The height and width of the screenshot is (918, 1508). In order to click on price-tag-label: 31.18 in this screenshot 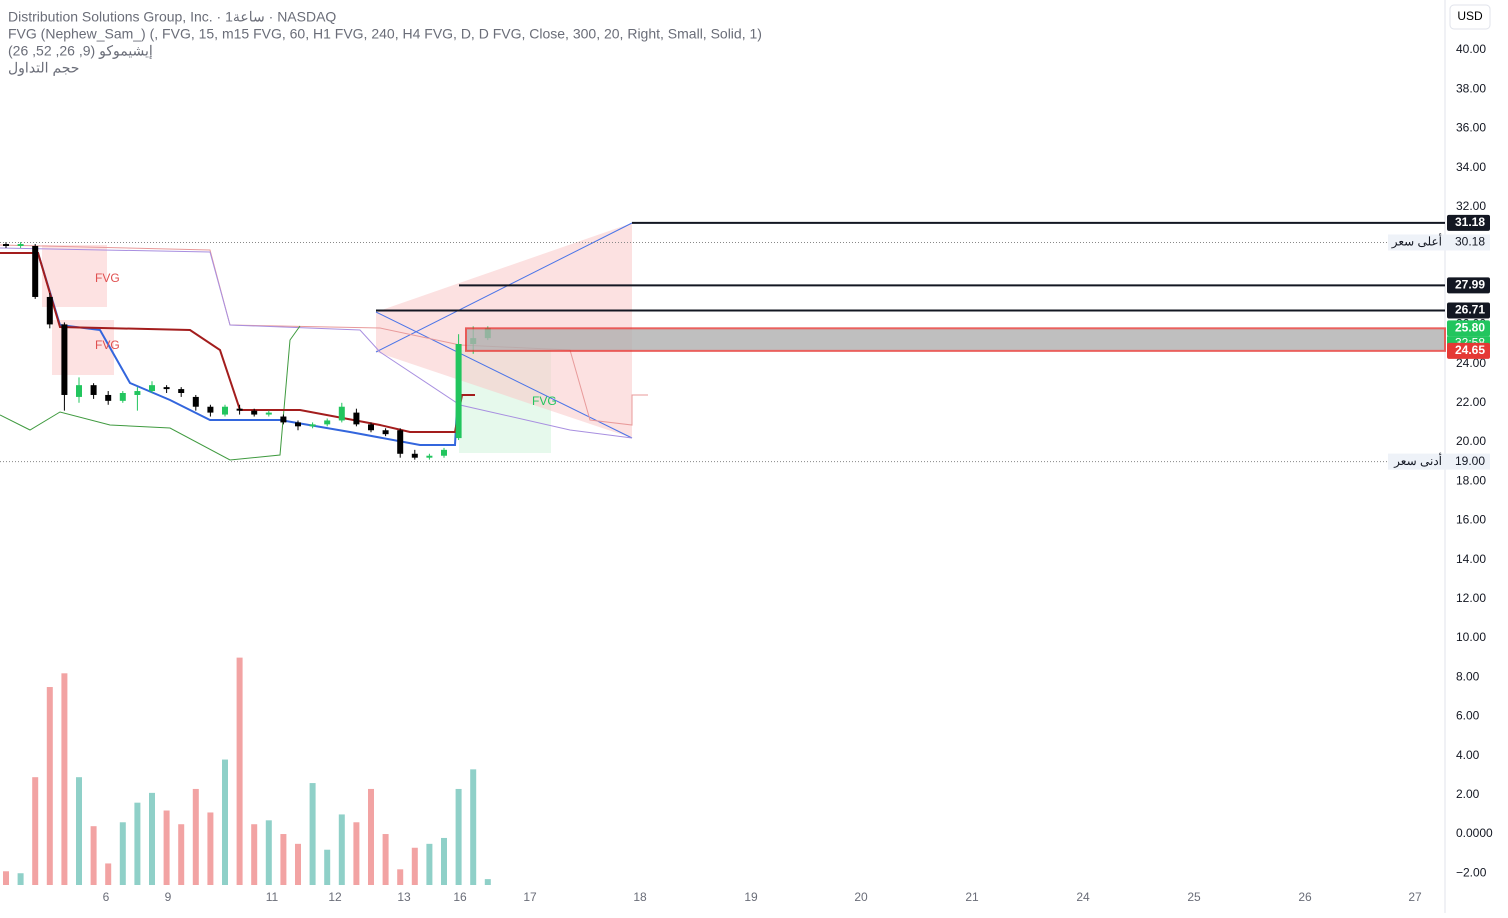, I will do `click(1470, 222)`.